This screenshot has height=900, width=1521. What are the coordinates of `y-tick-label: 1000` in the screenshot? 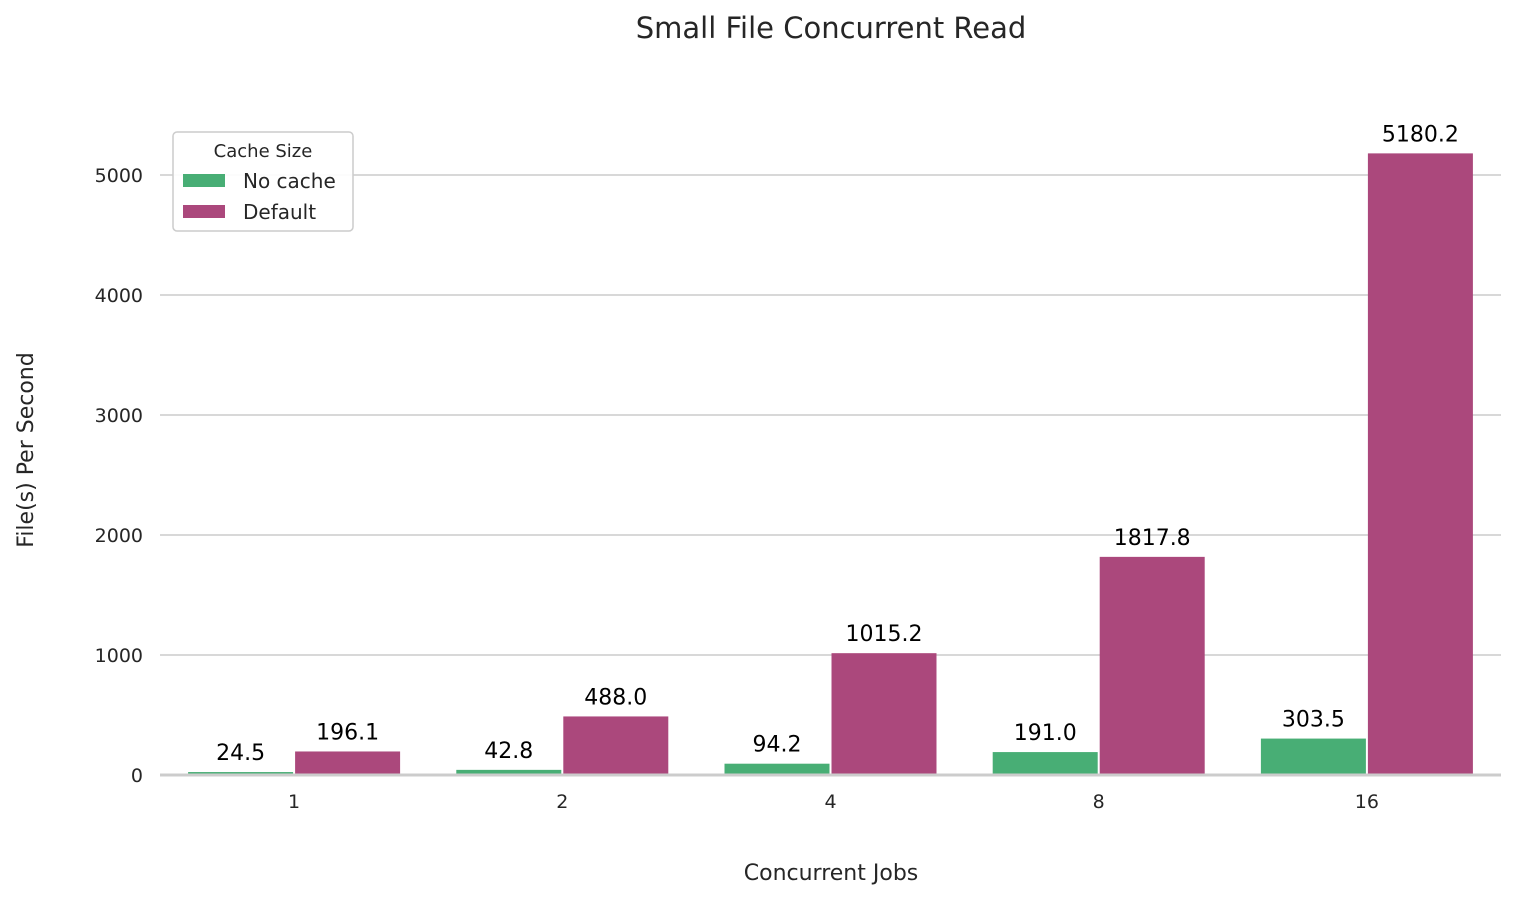 It's located at (119, 656).